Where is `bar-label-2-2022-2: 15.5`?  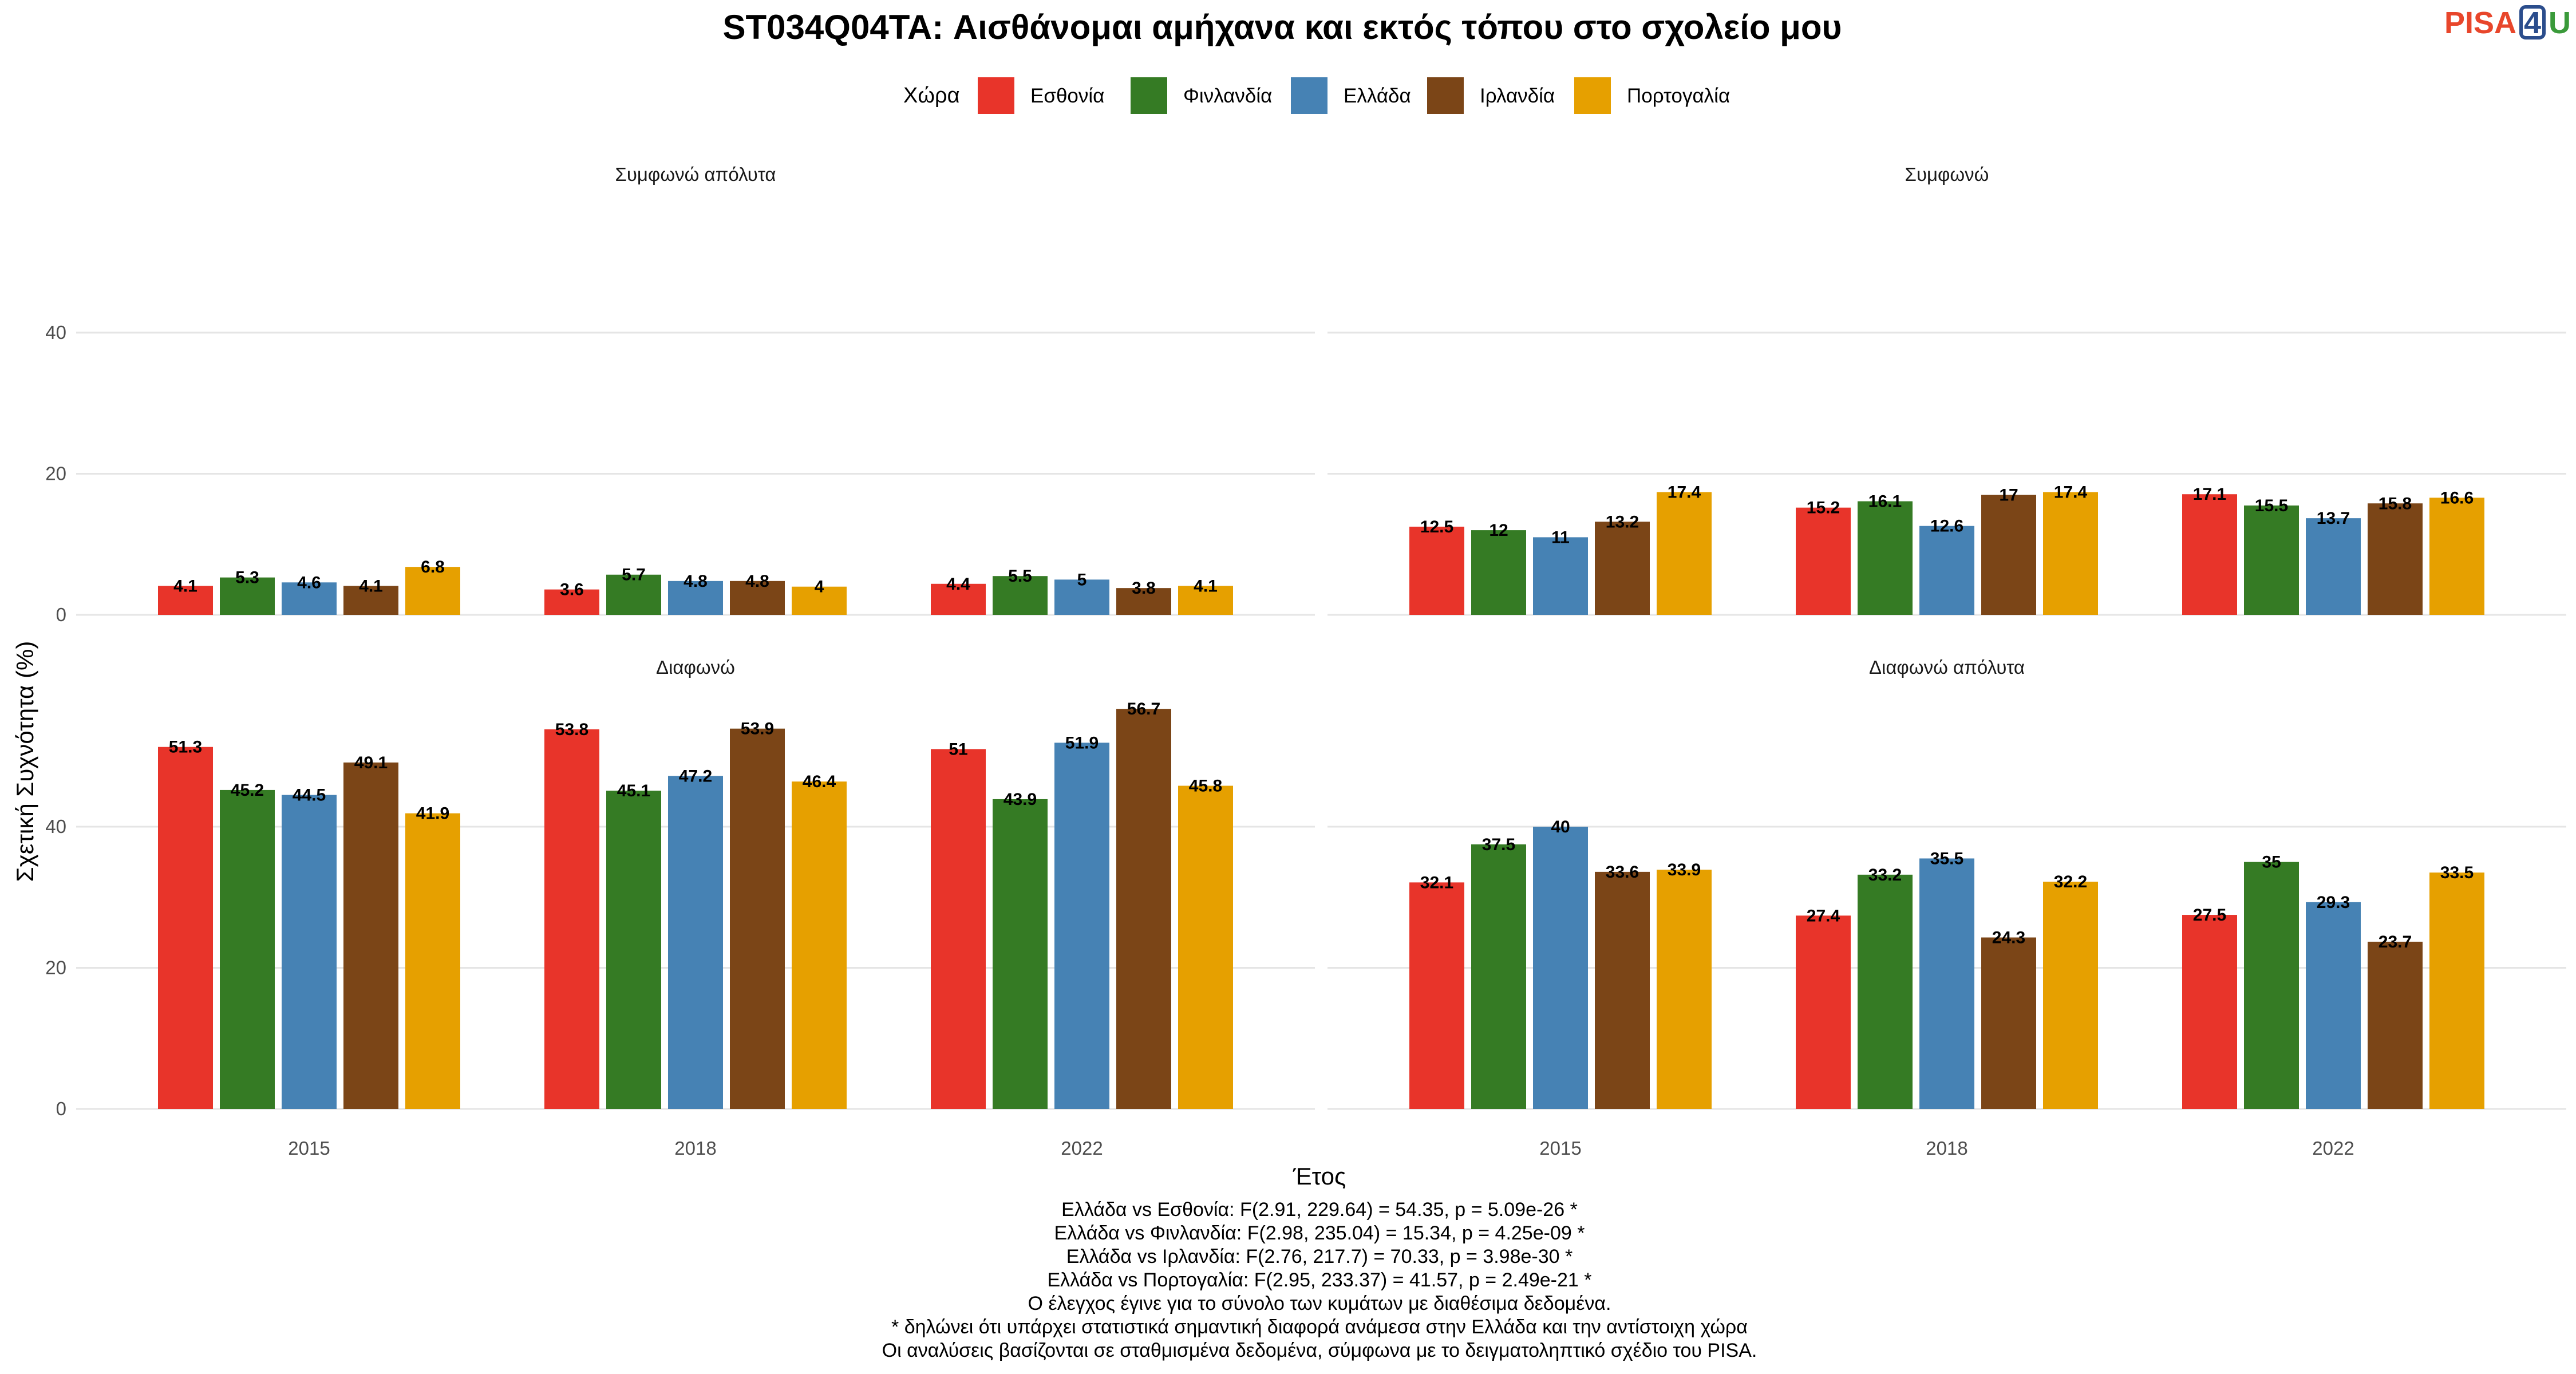
bar-label-2-2022-2: 15.5 is located at coordinates (2271, 505).